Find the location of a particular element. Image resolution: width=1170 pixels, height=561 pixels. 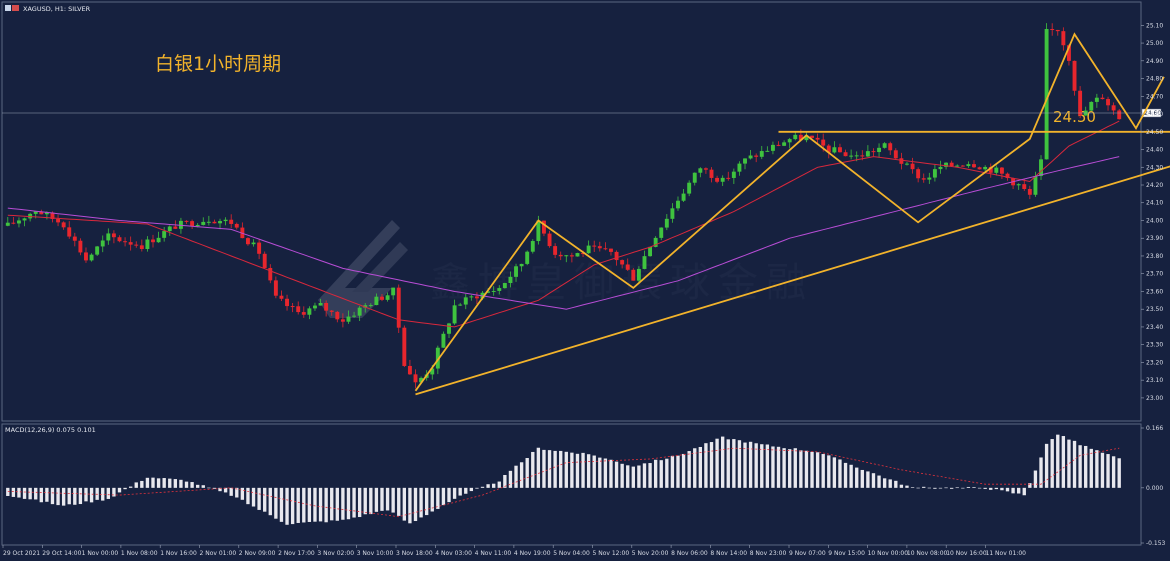

price-tick-label: 24.20 is located at coordinates (1154, 185).